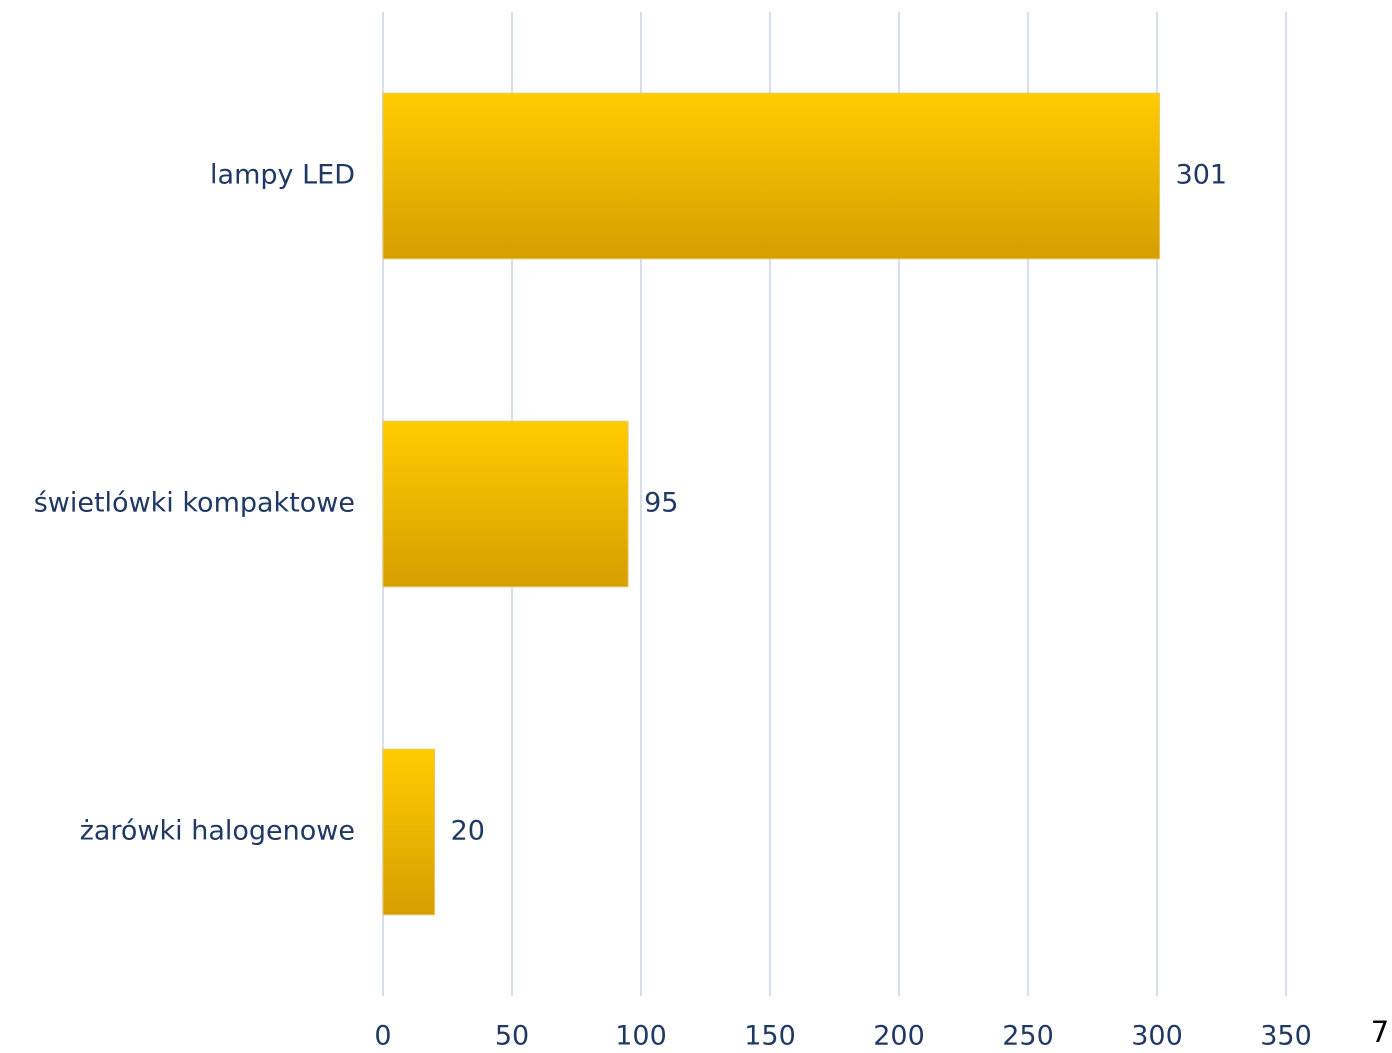 Image resolution: width=1392 pixels, height=1053 pixels. I want to click on x-tick-label: 350, so click(1286, 1036).